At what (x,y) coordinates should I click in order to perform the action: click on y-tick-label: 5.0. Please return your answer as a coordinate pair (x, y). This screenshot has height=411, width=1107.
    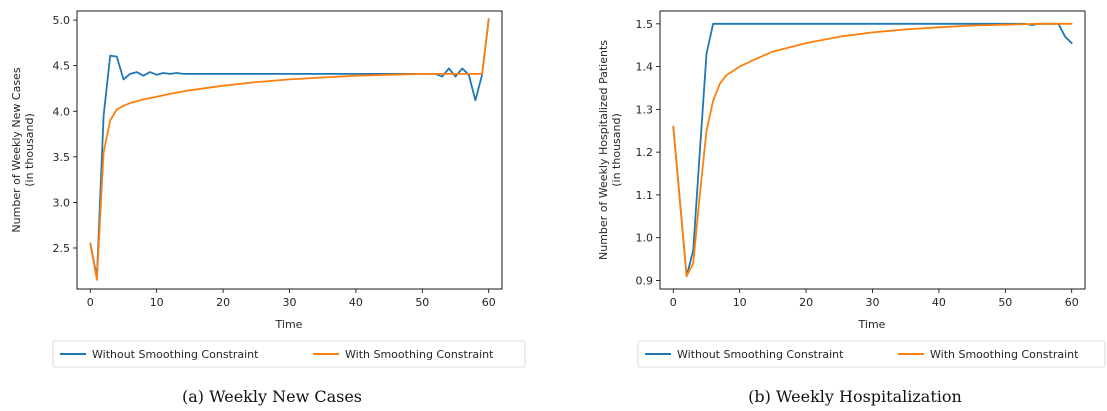
    Looking at the image, I should click on (62, 20).